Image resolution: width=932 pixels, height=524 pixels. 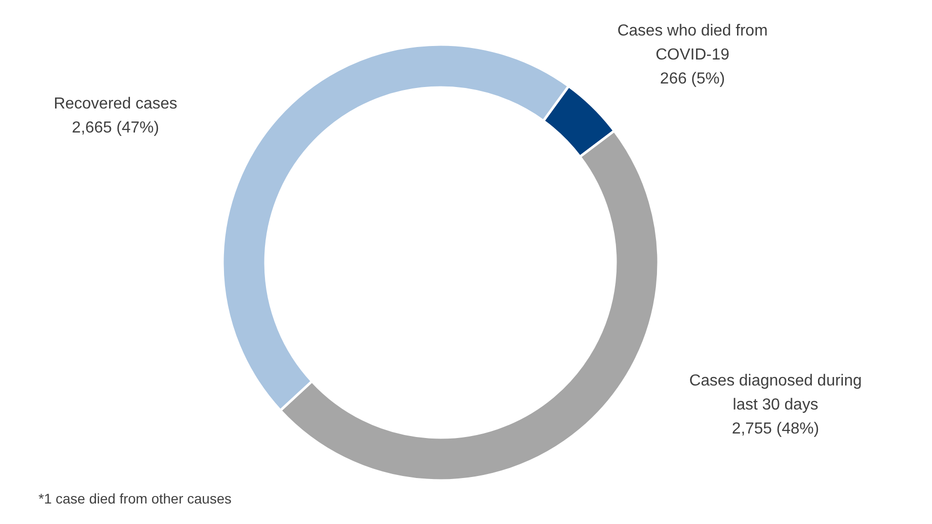 I want to click on text: *1 case died from other causes, so click(x=135, y=498).